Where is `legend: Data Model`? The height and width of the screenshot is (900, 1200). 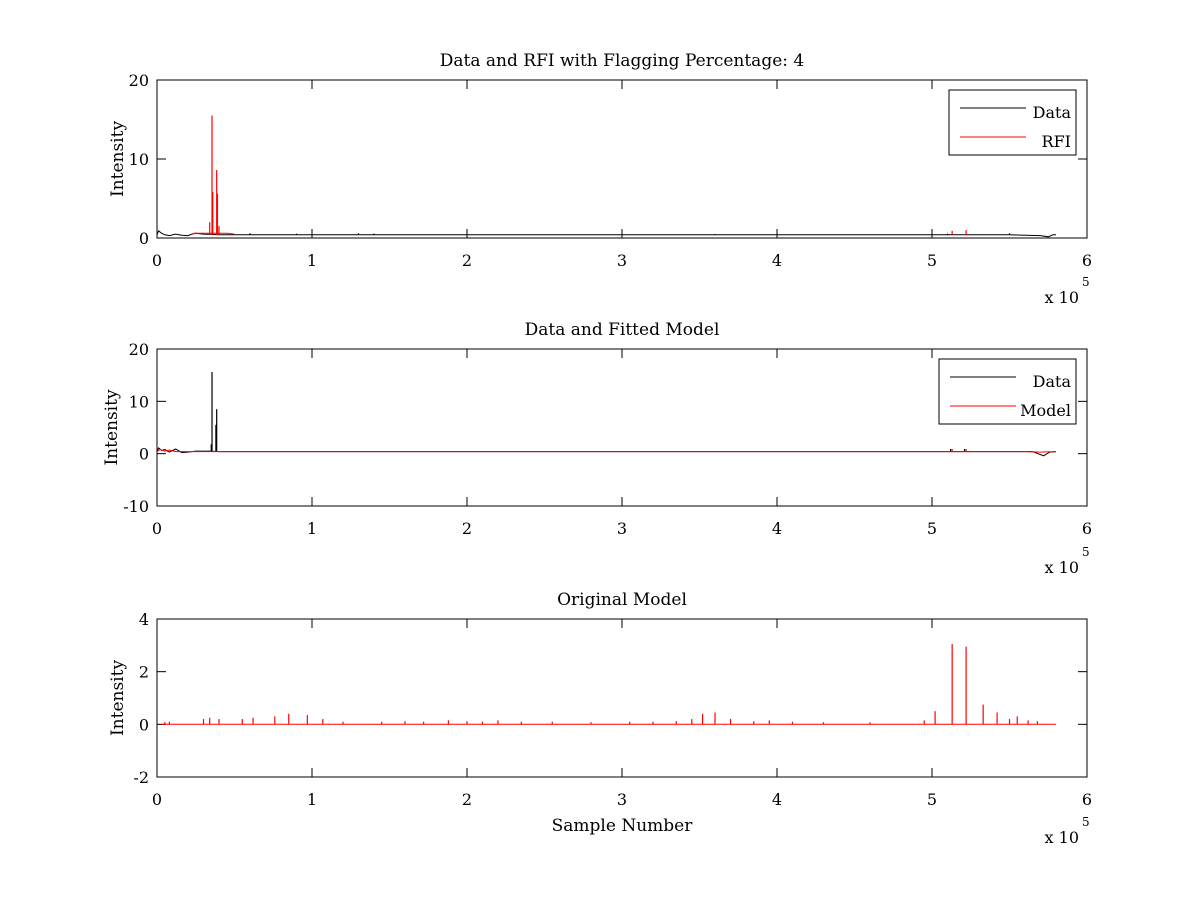
legend: Data Model is located at coordinates (1007, 391).